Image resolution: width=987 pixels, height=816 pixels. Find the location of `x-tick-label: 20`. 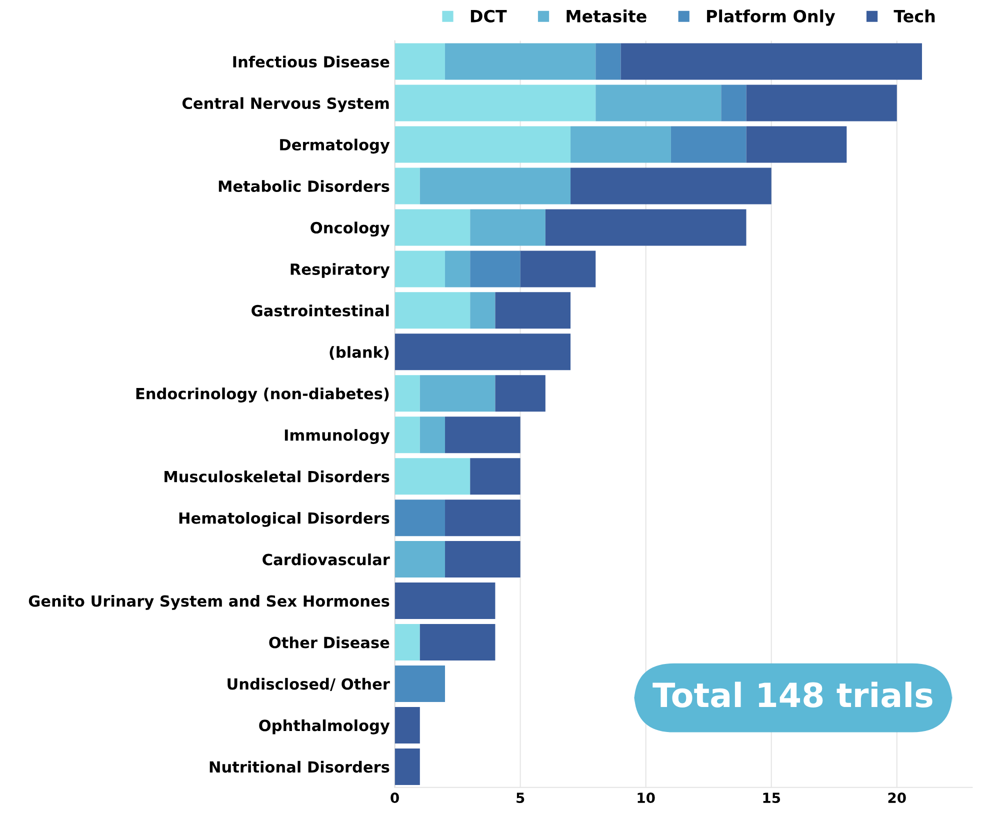

x-tick-label: 20 is located at coordinates (897, 798).